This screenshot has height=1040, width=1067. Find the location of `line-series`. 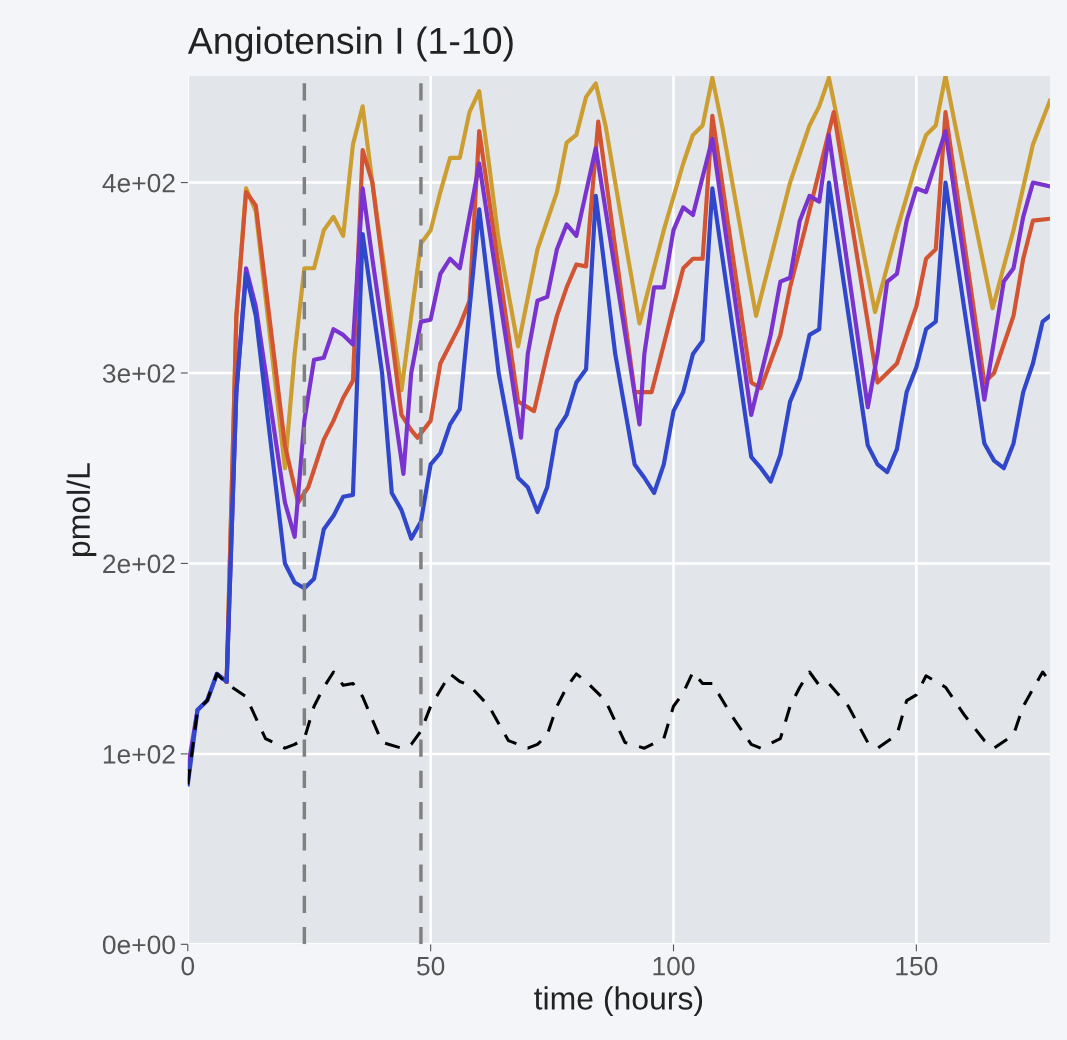

line-series is located at coordinates (618, 728).